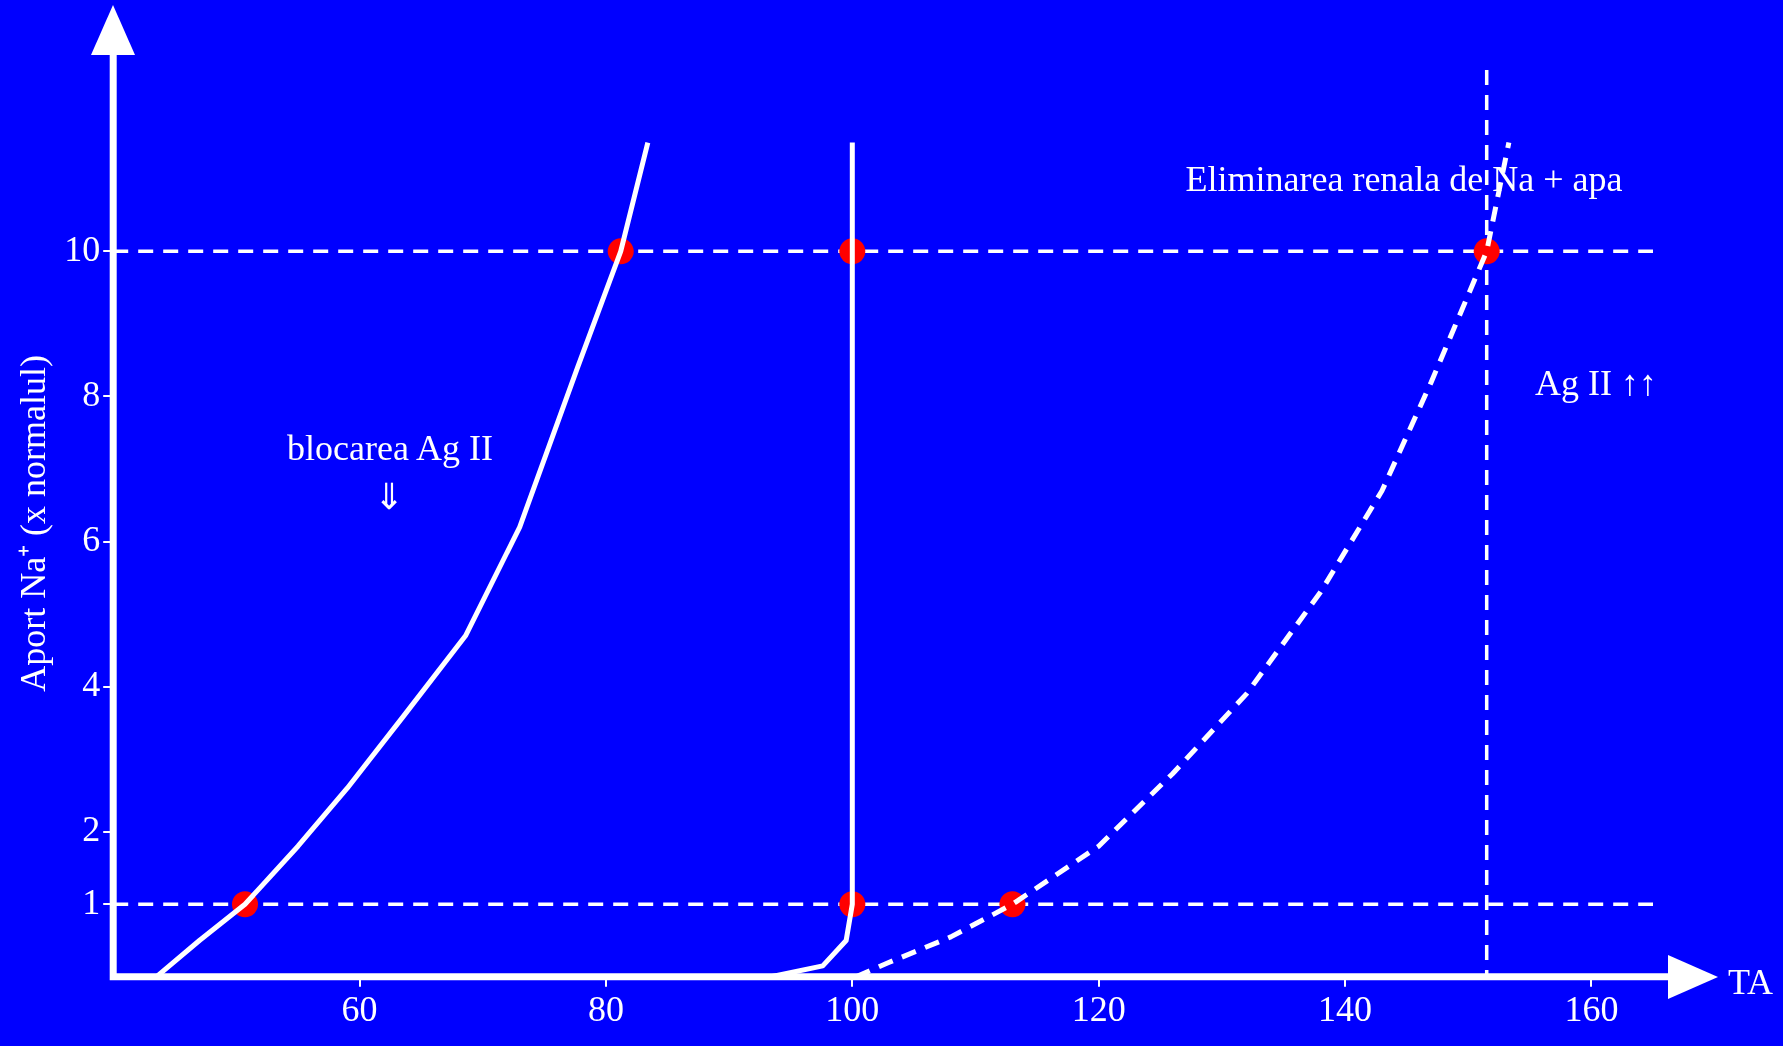 The width and height of the screenshot is (1783, 1046). Describe the element at coordinates (1404, 179) in the screenshot. I see `annotation: Eliminarea renala de Na + apa` at that location.